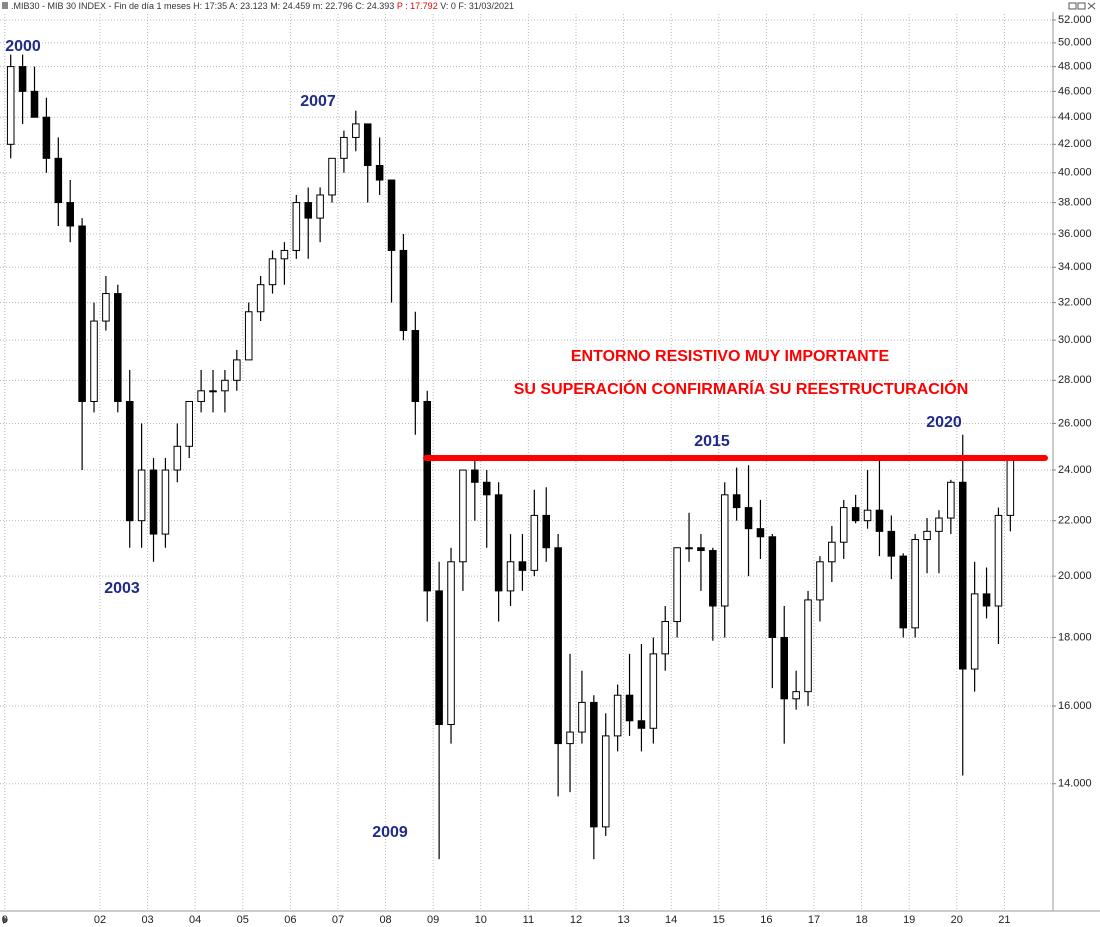 The image size is (1100, 927). I want to click on y-tick-label: 20.000, so click(1075, 576).